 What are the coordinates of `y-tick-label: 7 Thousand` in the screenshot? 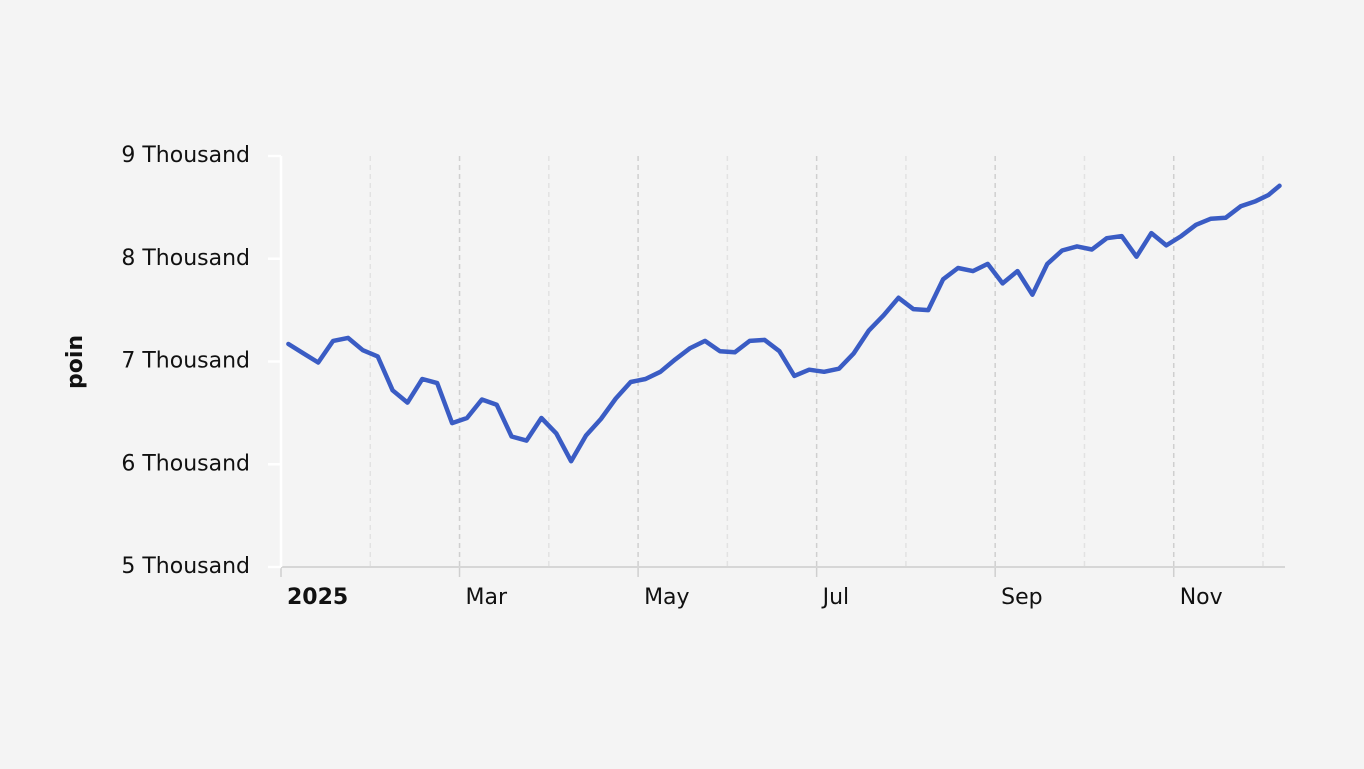 It's located at (185, 361).